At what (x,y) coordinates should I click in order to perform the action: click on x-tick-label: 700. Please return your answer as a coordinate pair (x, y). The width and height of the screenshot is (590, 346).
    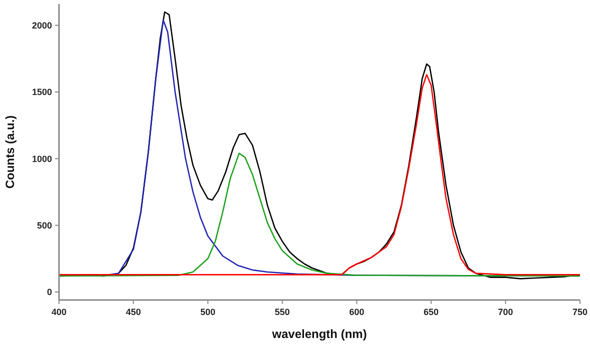
    Looking at the image, I should click on (506, 312).